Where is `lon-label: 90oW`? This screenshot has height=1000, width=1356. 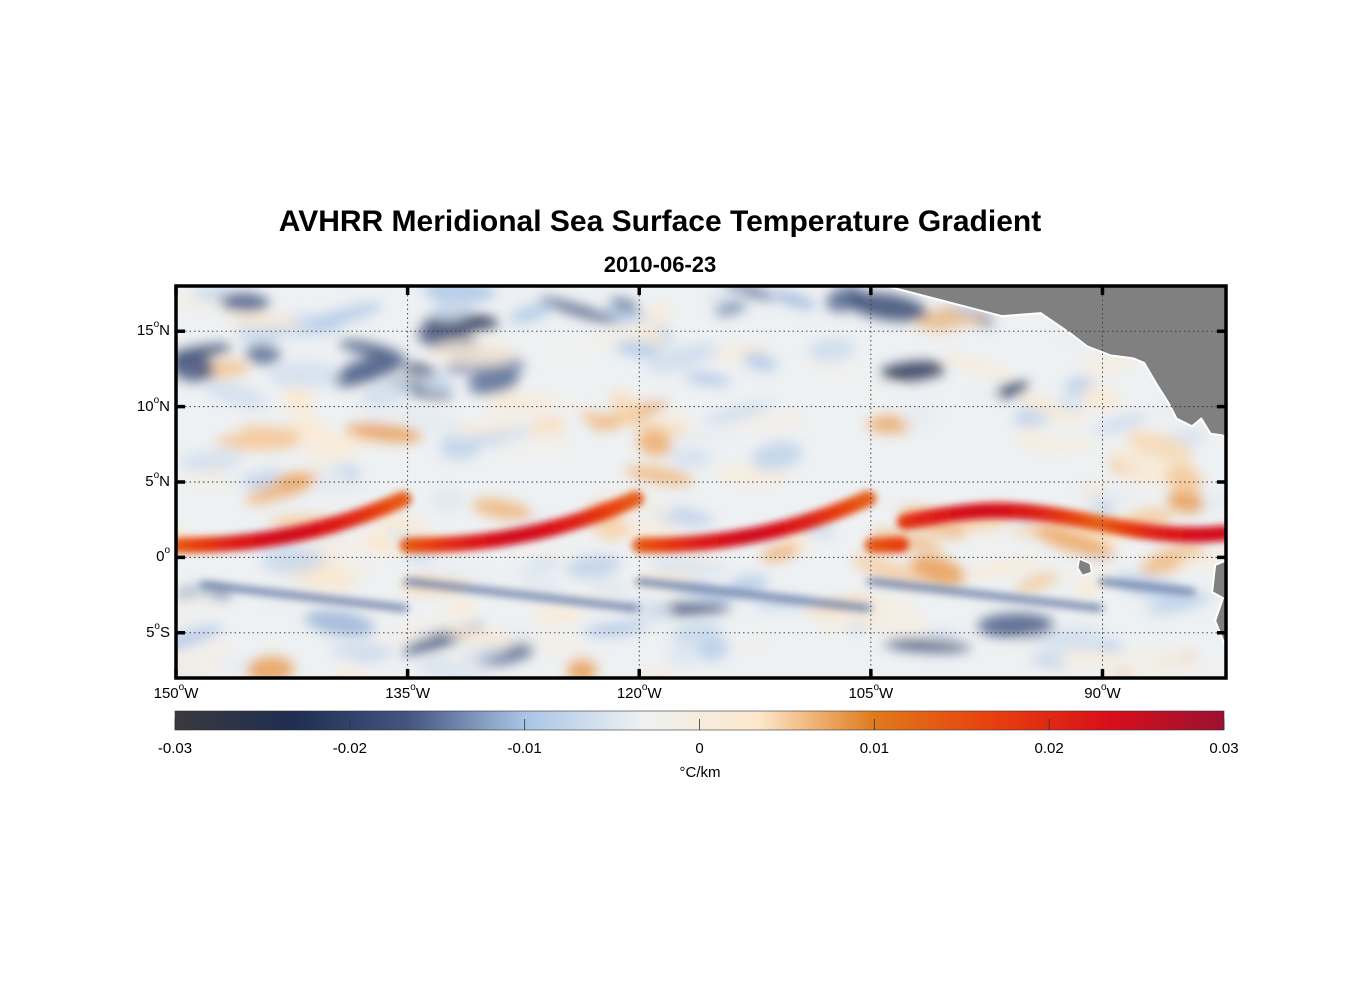 lon-label: 90oW is located at coordinates (1102, 692).